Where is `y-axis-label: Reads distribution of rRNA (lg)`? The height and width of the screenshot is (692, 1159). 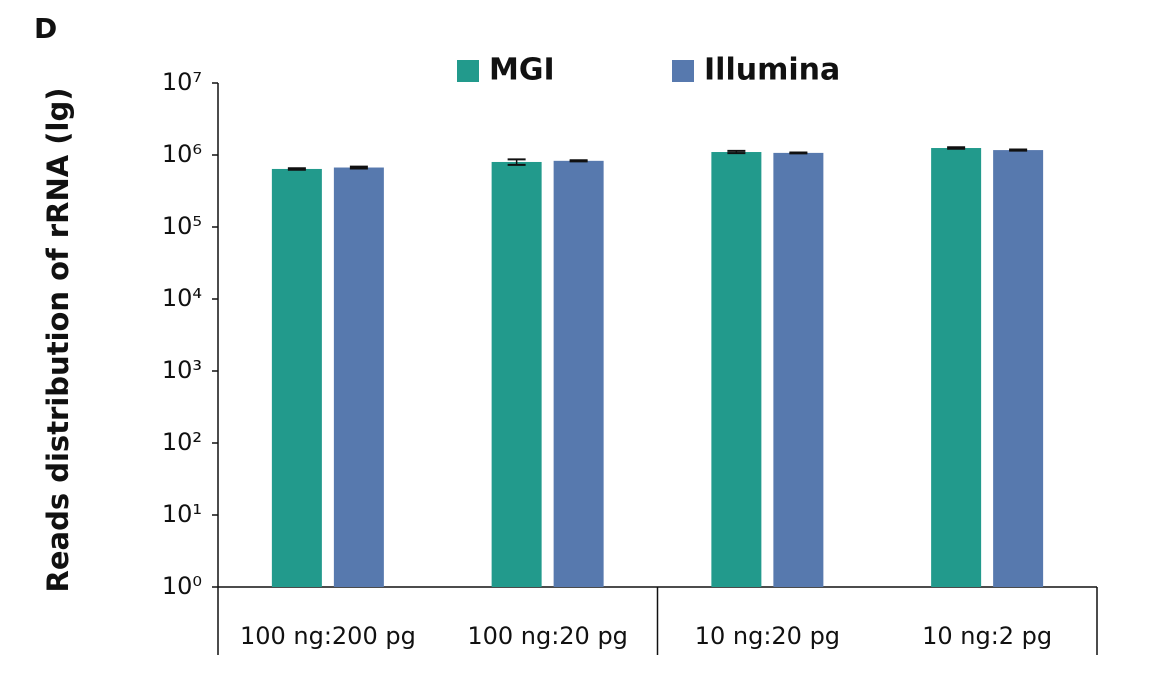 y-axis-label: Reads distribution of rRNA (lg) is located at coordinates (58, 340).